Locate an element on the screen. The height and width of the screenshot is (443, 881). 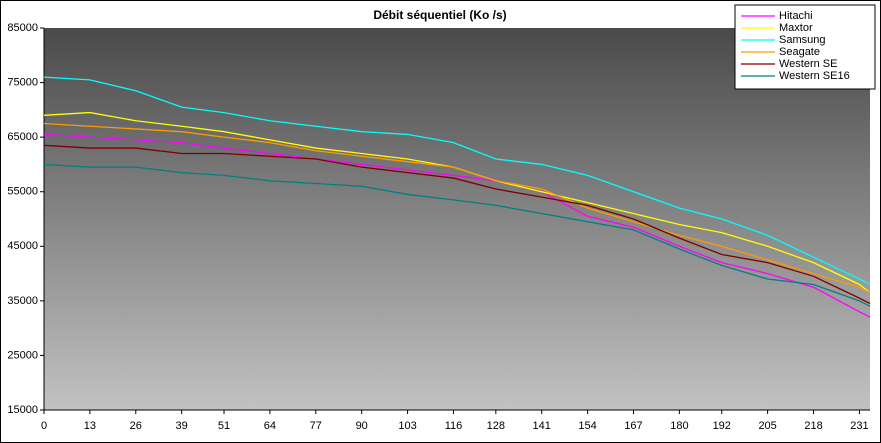
y-tick-label: 15000 is located at coordinates (22, 410).